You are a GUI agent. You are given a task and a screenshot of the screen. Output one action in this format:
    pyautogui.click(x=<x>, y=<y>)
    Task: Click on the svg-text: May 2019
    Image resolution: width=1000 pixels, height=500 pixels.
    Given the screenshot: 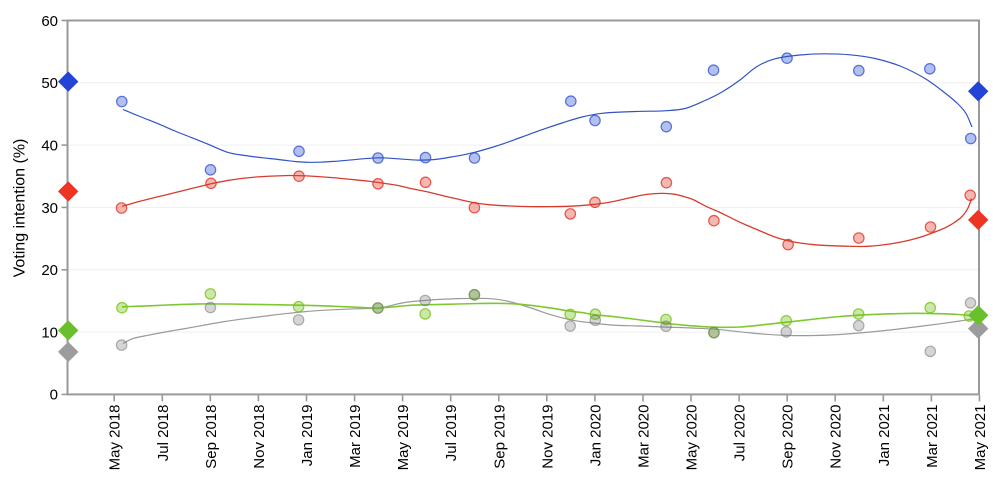 What is the action you would take?
    pyautogui.click(x=403, y=438)
    